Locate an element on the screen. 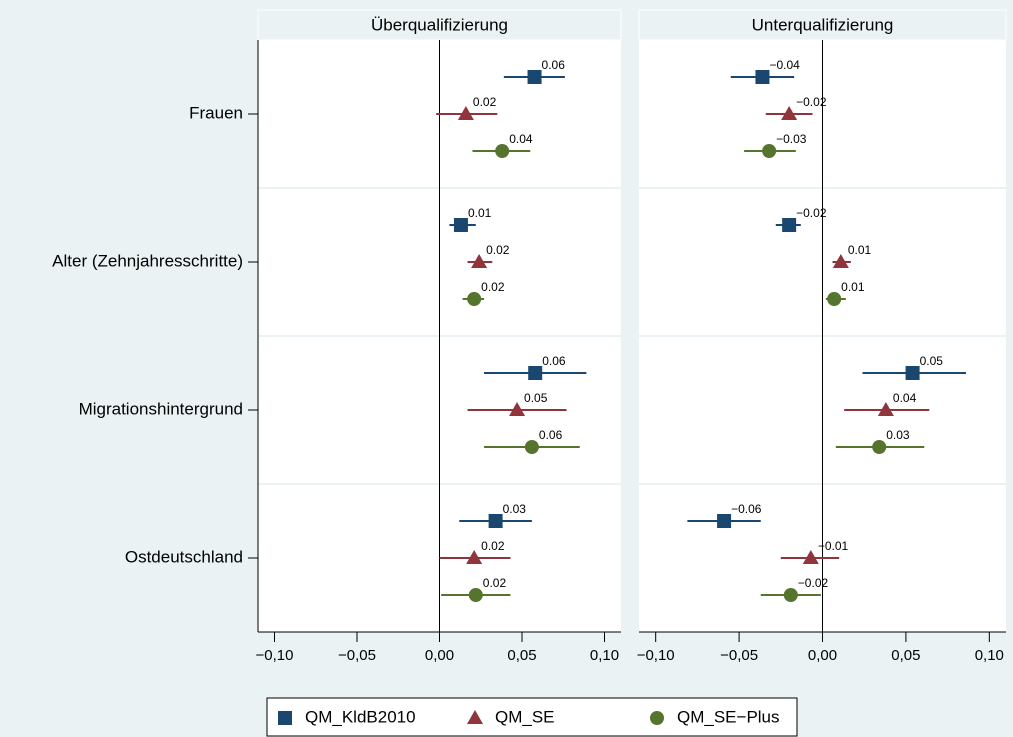 This screenshot has width=1013, height=737. value-label: −0.03 is located at coordinates (791, 139).